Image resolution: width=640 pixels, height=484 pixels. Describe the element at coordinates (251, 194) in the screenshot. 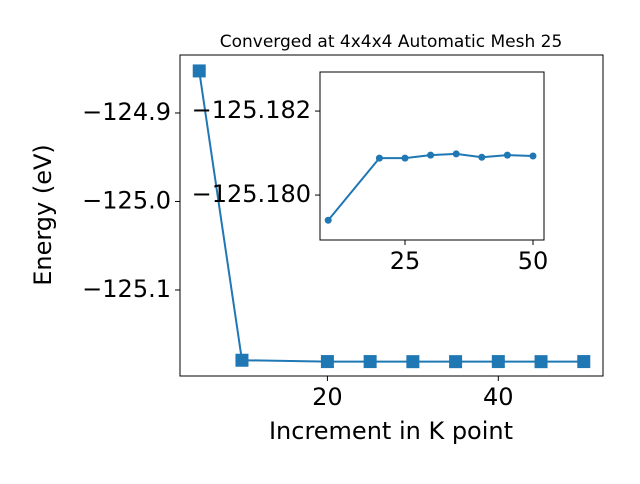

I see `y-tick-label: −125.180` at that location.